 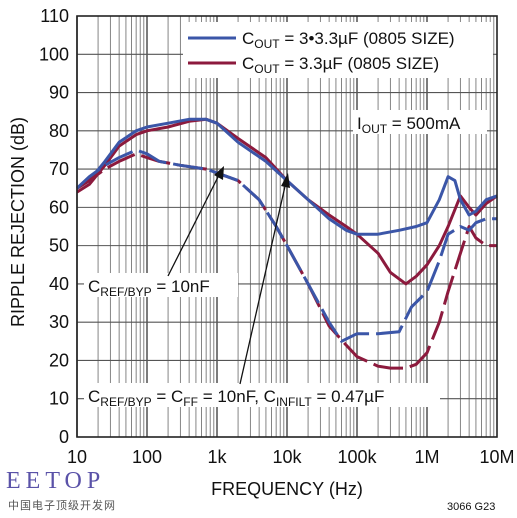 I want to click on y-tick-label: 50, so click(x=59, y=246).